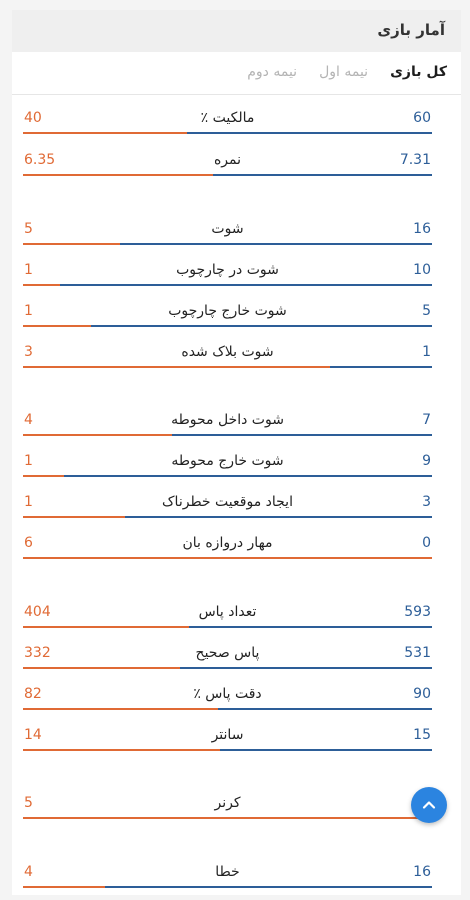  Describe the element at coordinates (227, 420) in the screenshot. I see `stat-label: شوت داخل محوطه` at that location.